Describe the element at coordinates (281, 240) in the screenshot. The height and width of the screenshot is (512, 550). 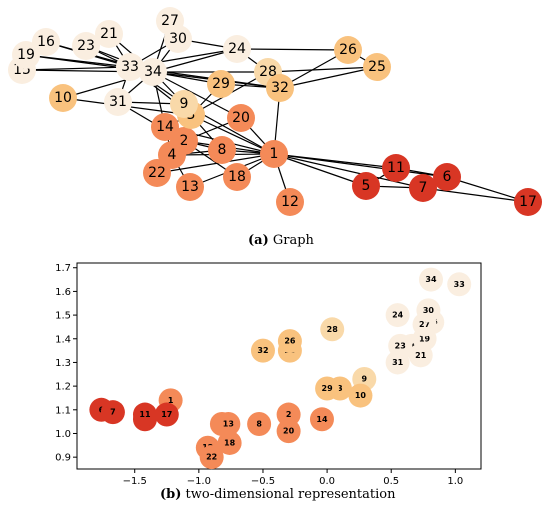
I see `caption-a: (a) Graph` at that location.